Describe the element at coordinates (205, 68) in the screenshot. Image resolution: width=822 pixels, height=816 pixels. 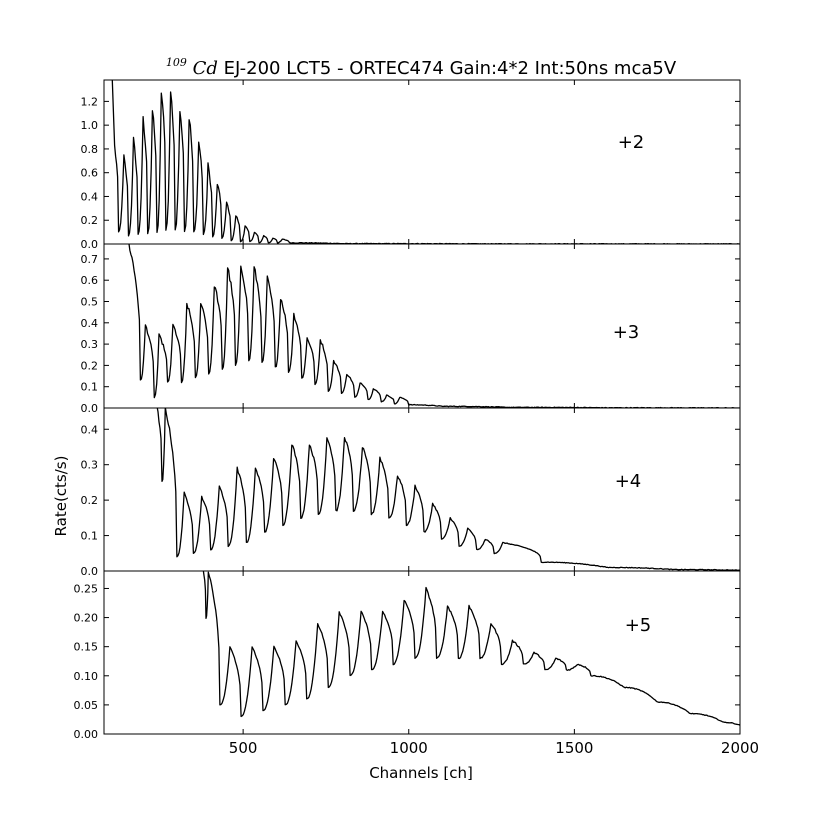
I see `title-symbol: Cd` at that location.